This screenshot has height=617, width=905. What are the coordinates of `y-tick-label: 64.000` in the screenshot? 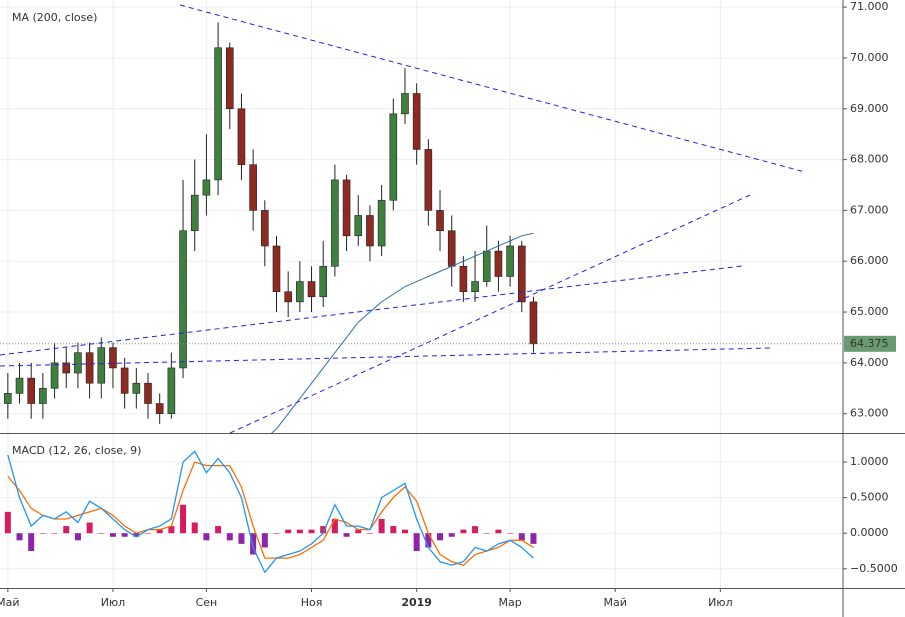 It's located at (869, 362).